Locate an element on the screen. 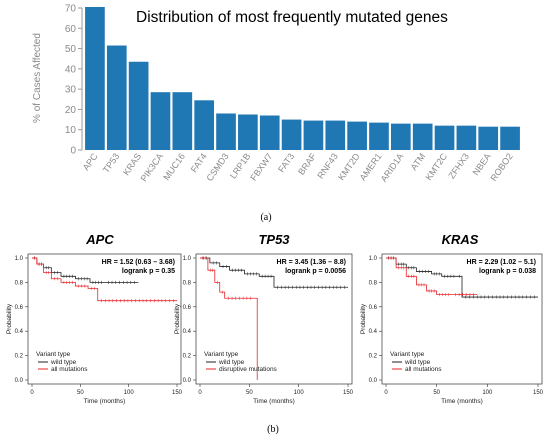 The width and height of the screenshot is (550, 443). bar-y-tick-label: 0 is located at coordinates (73, 151).